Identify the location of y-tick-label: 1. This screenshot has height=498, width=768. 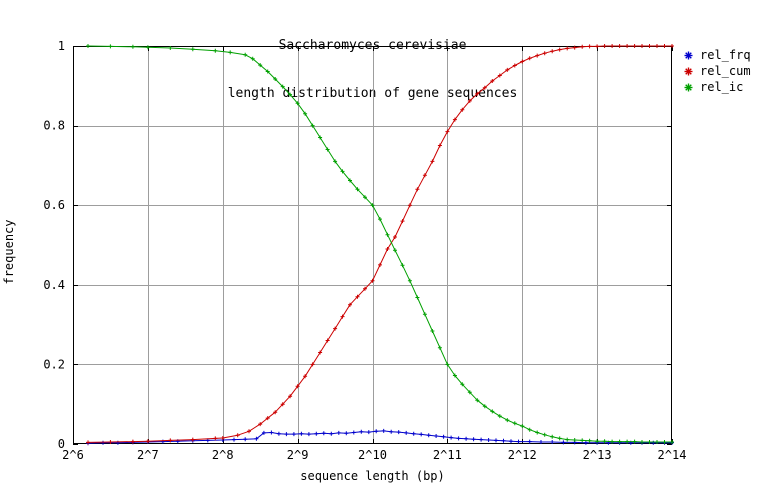
(61, 46).